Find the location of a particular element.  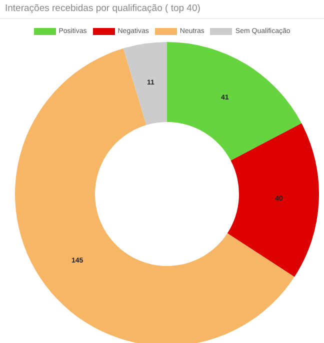

chart-title: Interações recebidas por qualificação ( top 40) is located at coordinates (162, 9).